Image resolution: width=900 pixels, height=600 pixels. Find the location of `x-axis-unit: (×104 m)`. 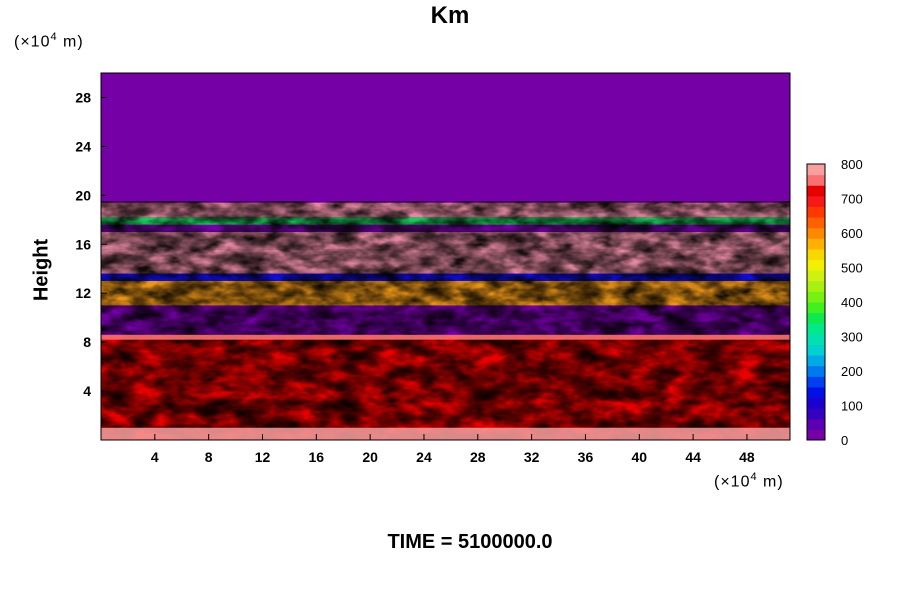

x-axis-unit: (×104 m) is located at coordinates (749, 481).